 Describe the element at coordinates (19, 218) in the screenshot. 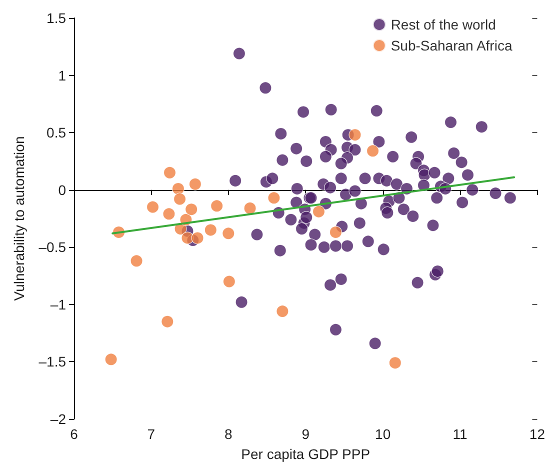

I see `y-axis-title: Vulnerability to automation` at that location.